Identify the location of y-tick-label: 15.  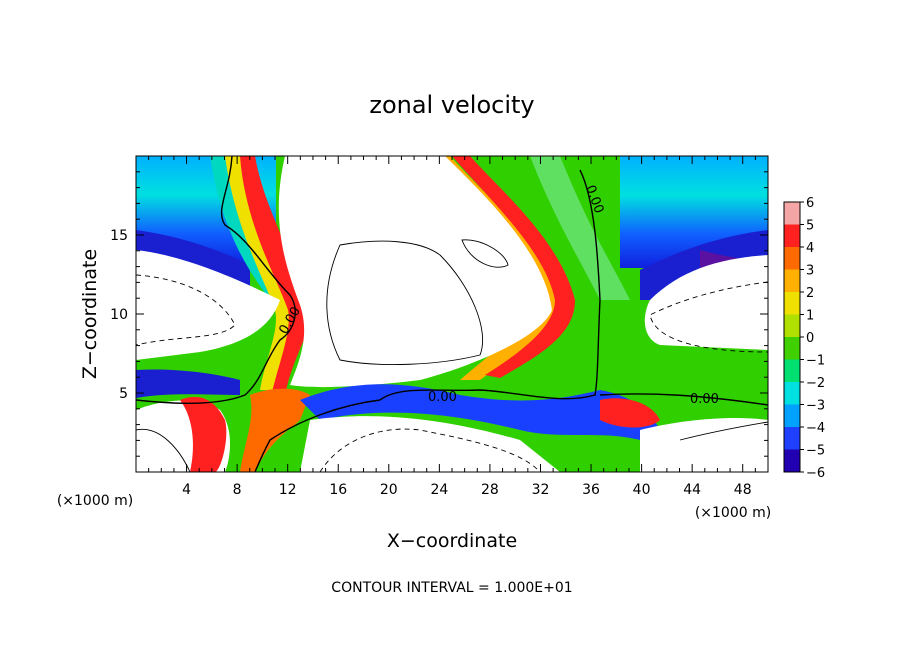
(119, 236).